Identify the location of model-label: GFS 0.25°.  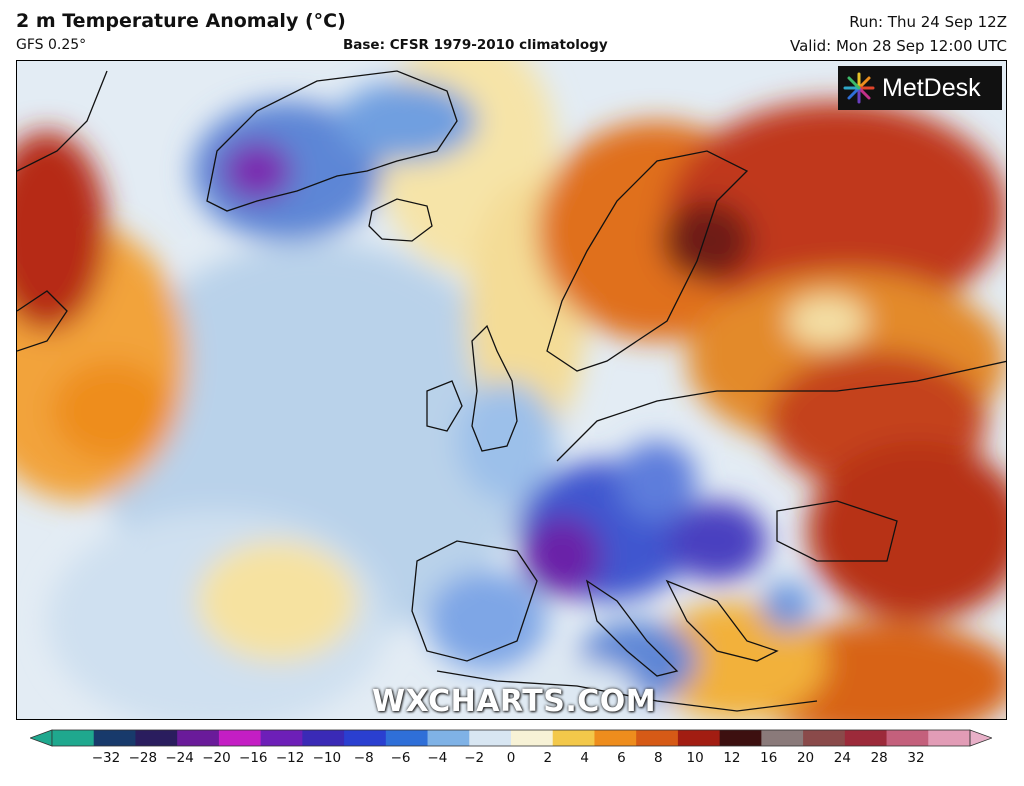
(51, 45).